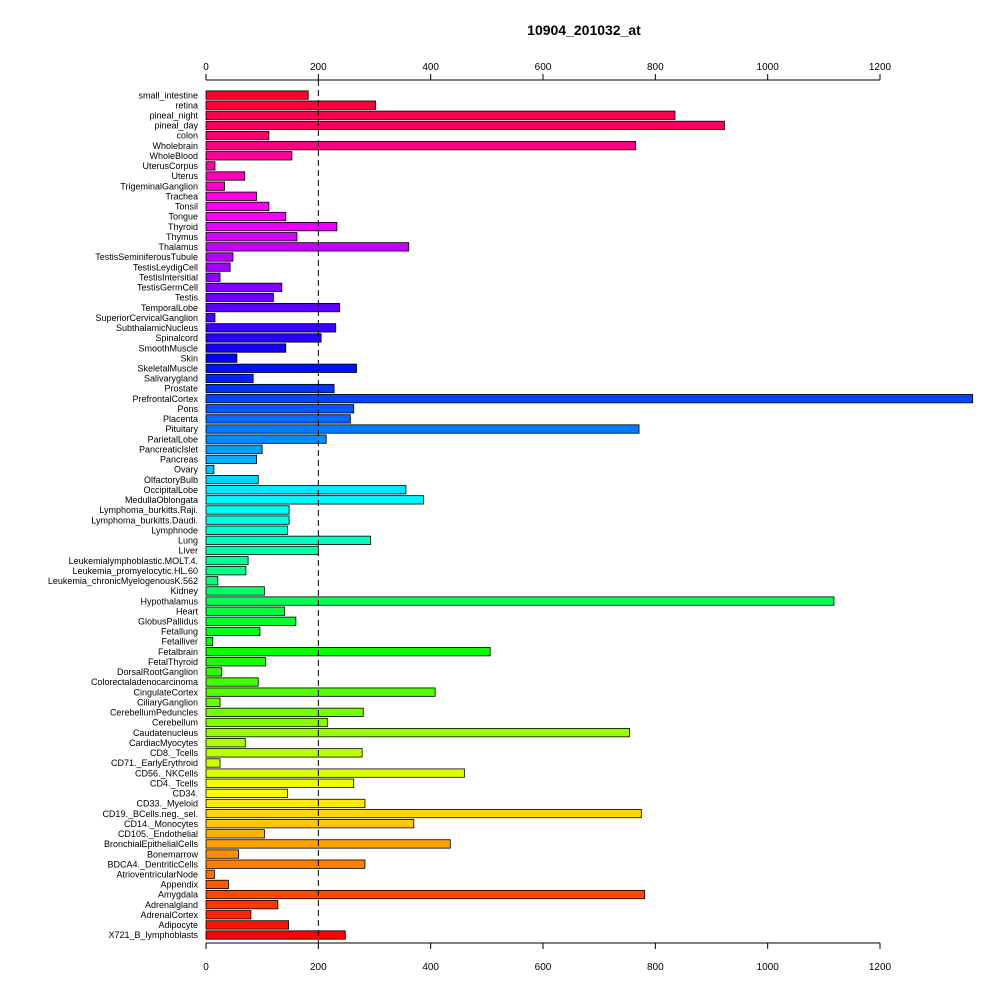 The width and height of the screenshot is (1000, 1000). Describe the element at coordinates (179, 642) in the screenshot. I see `category-label: Fetalliver` at that location.